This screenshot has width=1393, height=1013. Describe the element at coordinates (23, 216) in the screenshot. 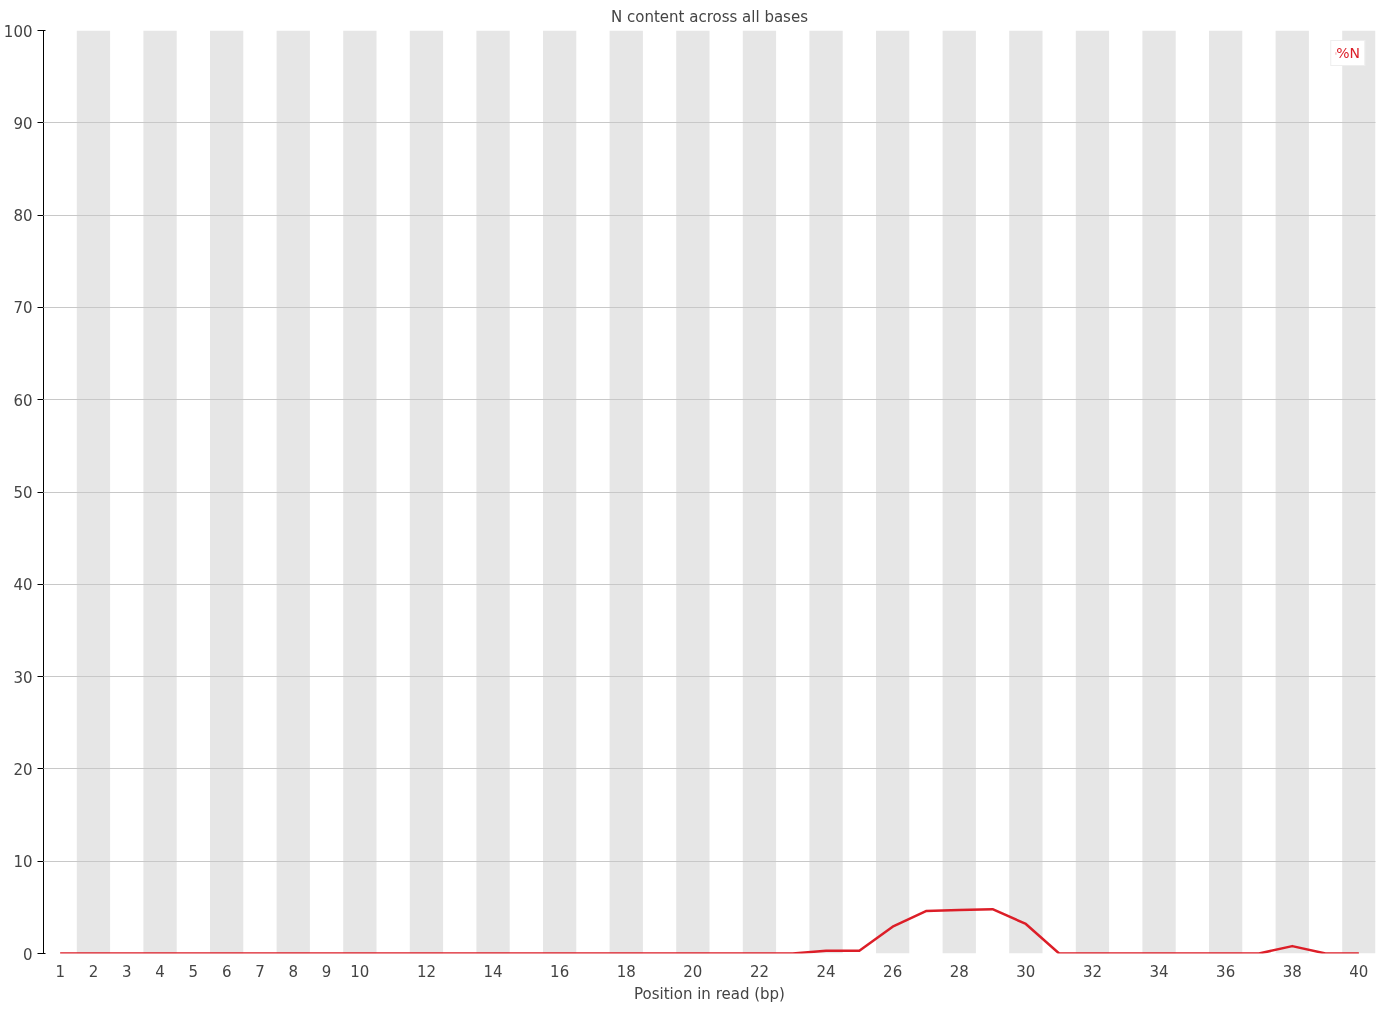

I see `y-tick-label: 80` at that location.